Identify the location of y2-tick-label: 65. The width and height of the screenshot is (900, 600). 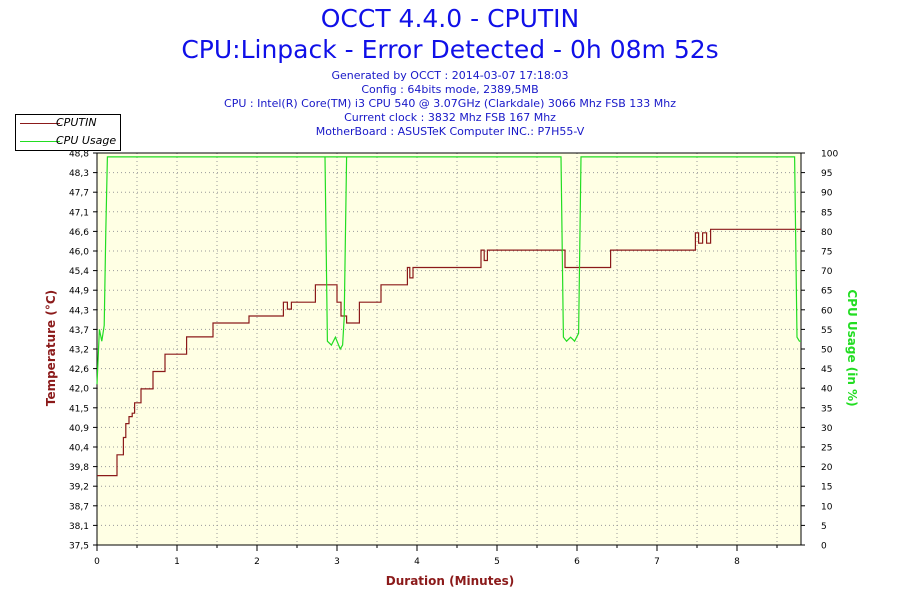
(826, 292).